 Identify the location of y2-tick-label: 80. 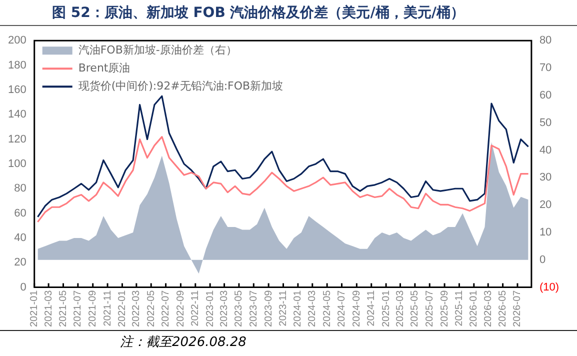
(545, 40).